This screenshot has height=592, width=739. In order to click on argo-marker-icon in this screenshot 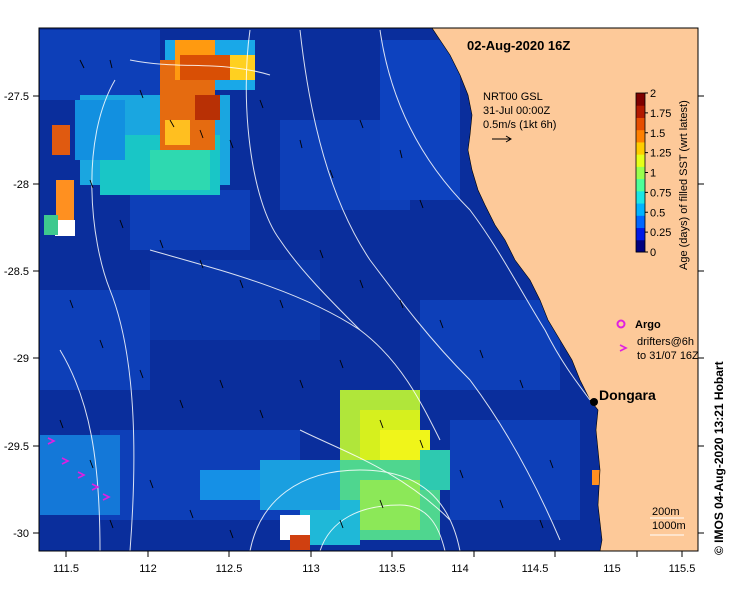, I will do `click(621, 324)`.